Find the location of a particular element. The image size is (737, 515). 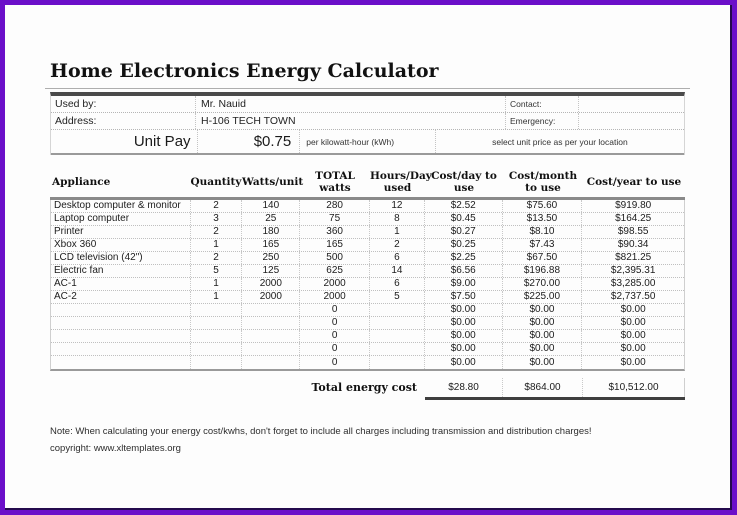

table-cell: $0.27 is located at coordinates (464, 232).